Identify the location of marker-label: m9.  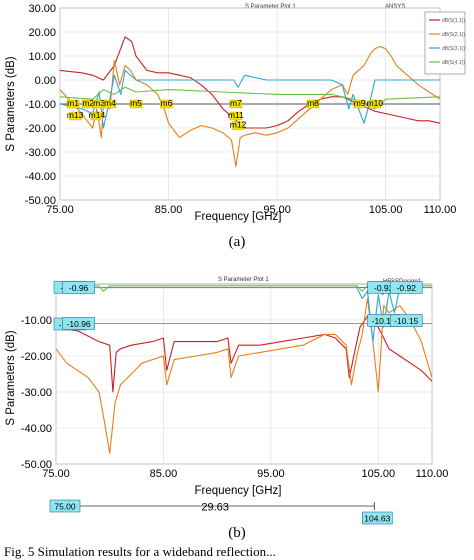
(360, 103).